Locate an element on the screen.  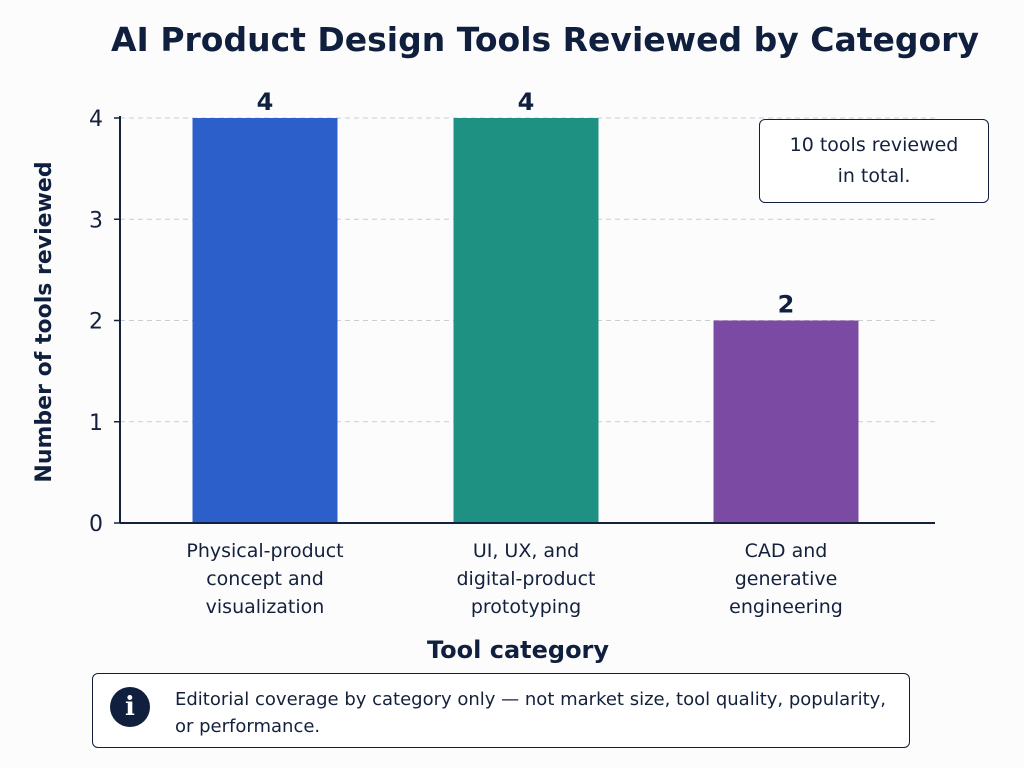
total-note: 10 tools reviewed in total. is located at coordinates (874, 161).